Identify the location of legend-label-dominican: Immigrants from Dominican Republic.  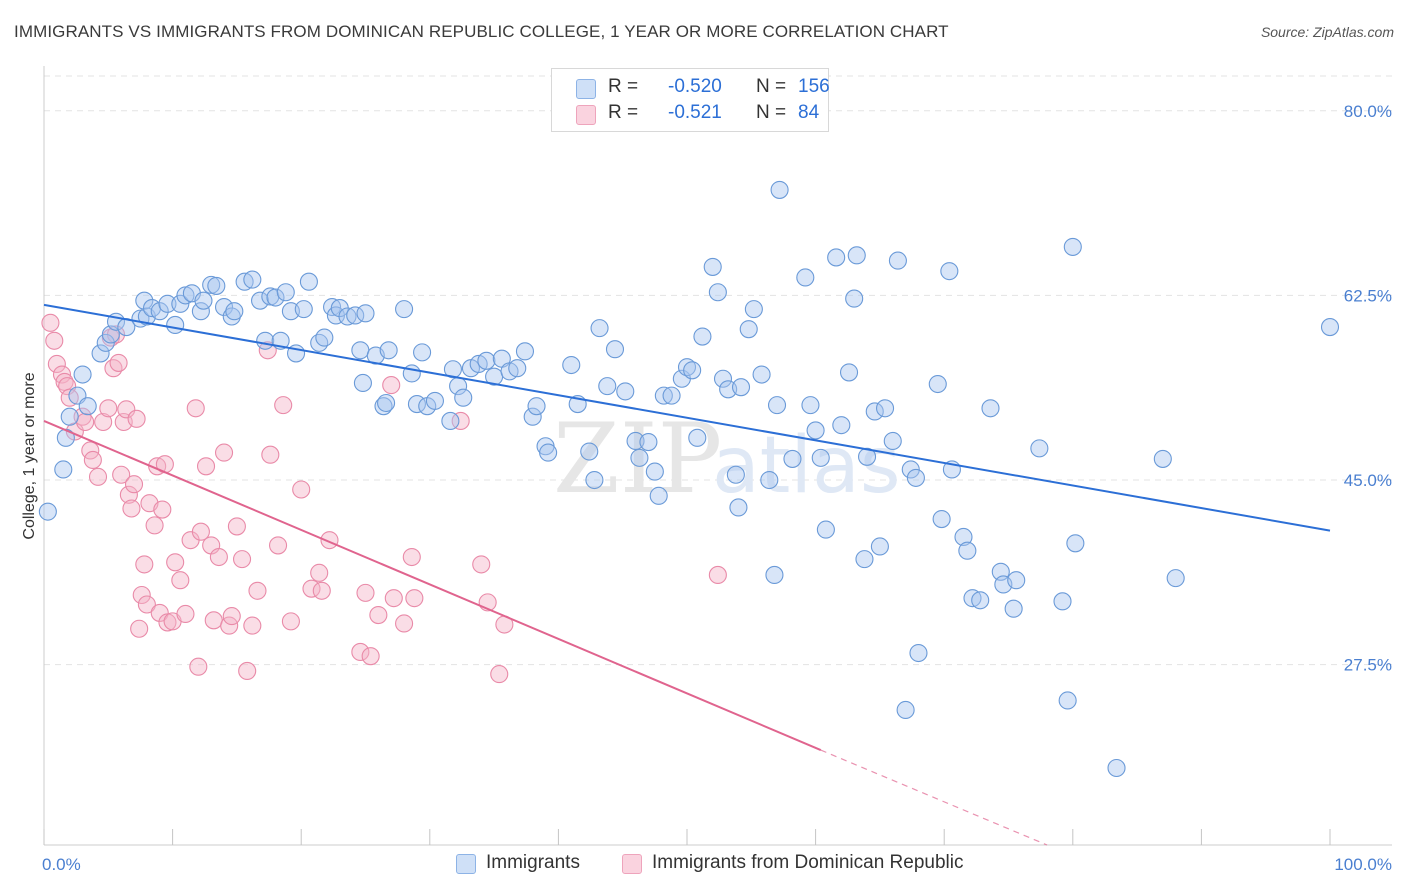
(808, 862).